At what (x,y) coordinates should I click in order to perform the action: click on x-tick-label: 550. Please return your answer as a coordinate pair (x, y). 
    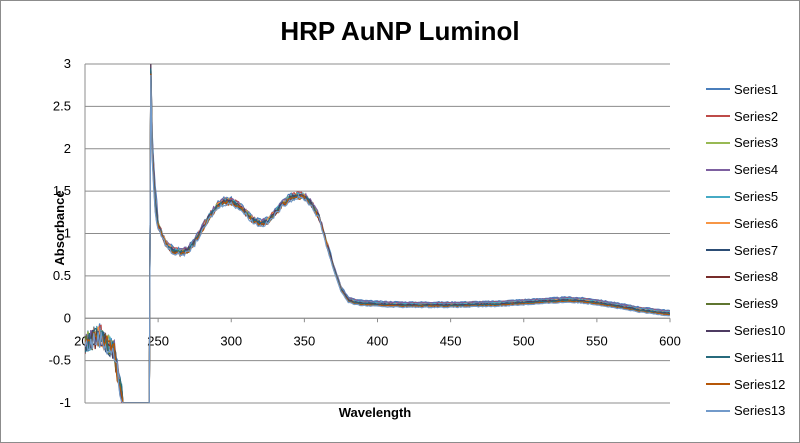
    Looking at the image, I should click on (597, 340).